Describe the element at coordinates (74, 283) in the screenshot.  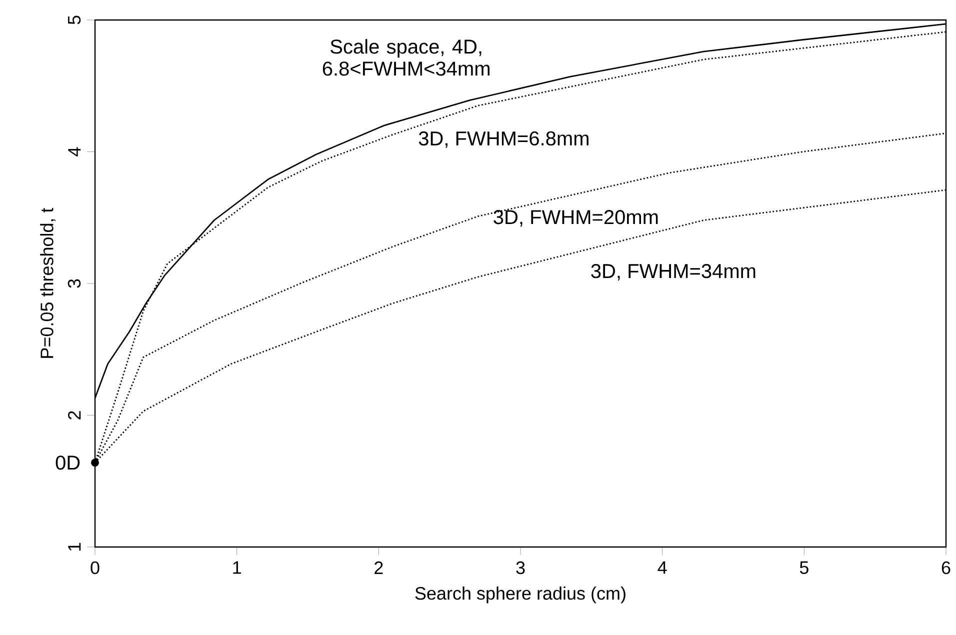
I see `y-tick-label: 3` at that location.